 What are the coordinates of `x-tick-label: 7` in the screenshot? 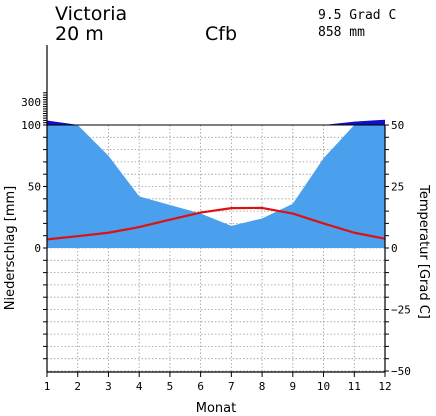 It's located at (231, 386).